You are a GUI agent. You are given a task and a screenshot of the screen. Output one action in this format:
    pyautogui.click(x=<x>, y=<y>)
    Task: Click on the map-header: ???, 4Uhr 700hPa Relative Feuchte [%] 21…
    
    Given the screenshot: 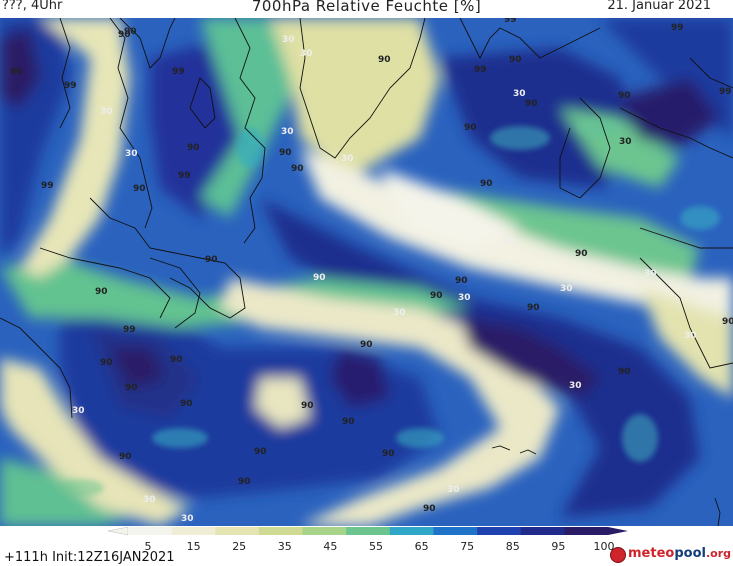 What is the action you would take?
    pyautogui.click(x=366, y=9)
    